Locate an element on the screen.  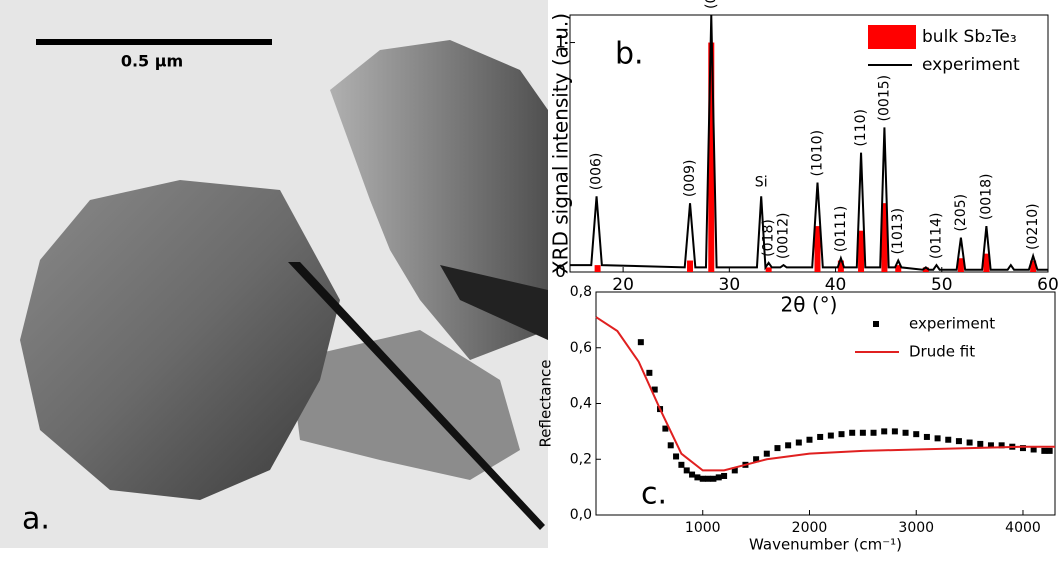
y-tick-label: 0,8 is located at coordinates (581, 292).